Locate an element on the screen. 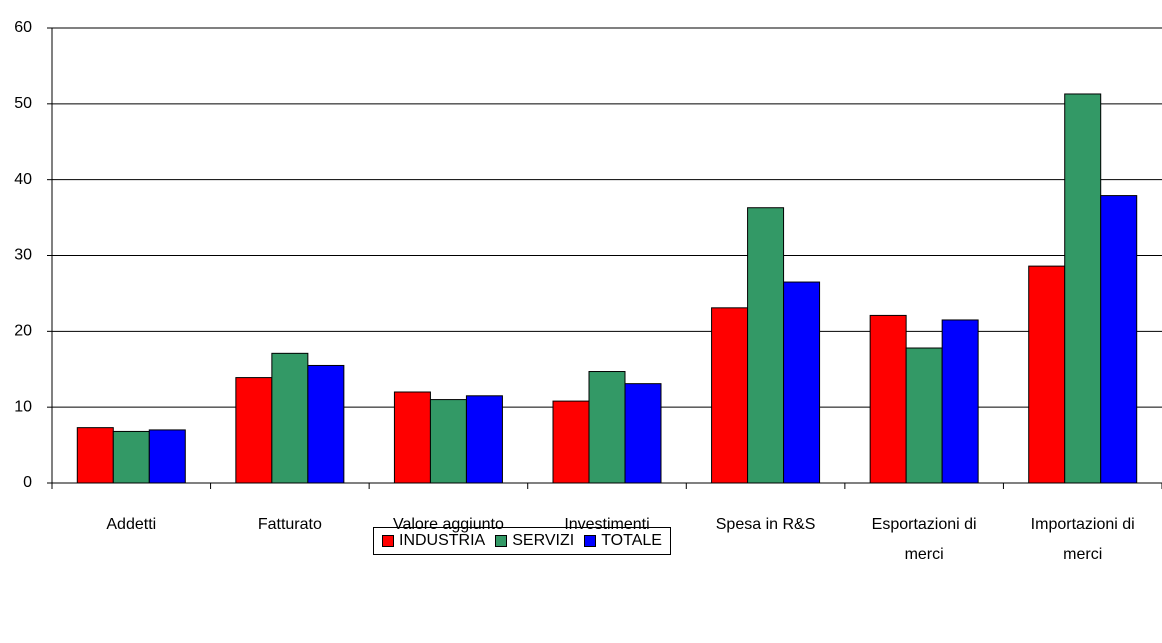  y-tick-label: 30 is located at coordinates (23, 255).